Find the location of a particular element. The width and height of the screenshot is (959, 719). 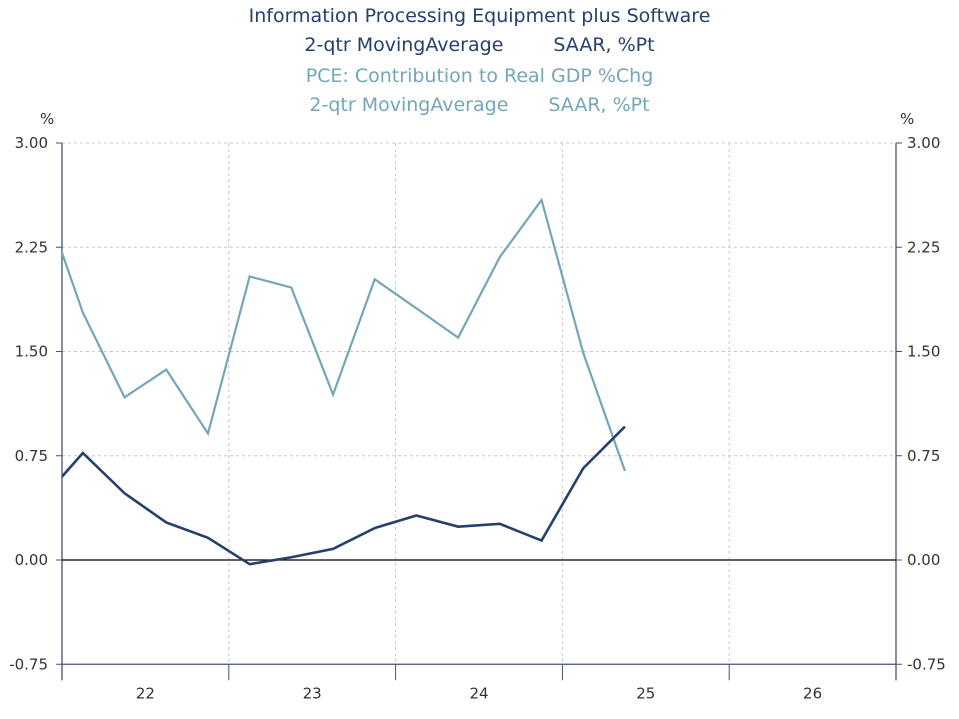

y-tick-label-left: 3.00 is located at coordinates (31, 143).